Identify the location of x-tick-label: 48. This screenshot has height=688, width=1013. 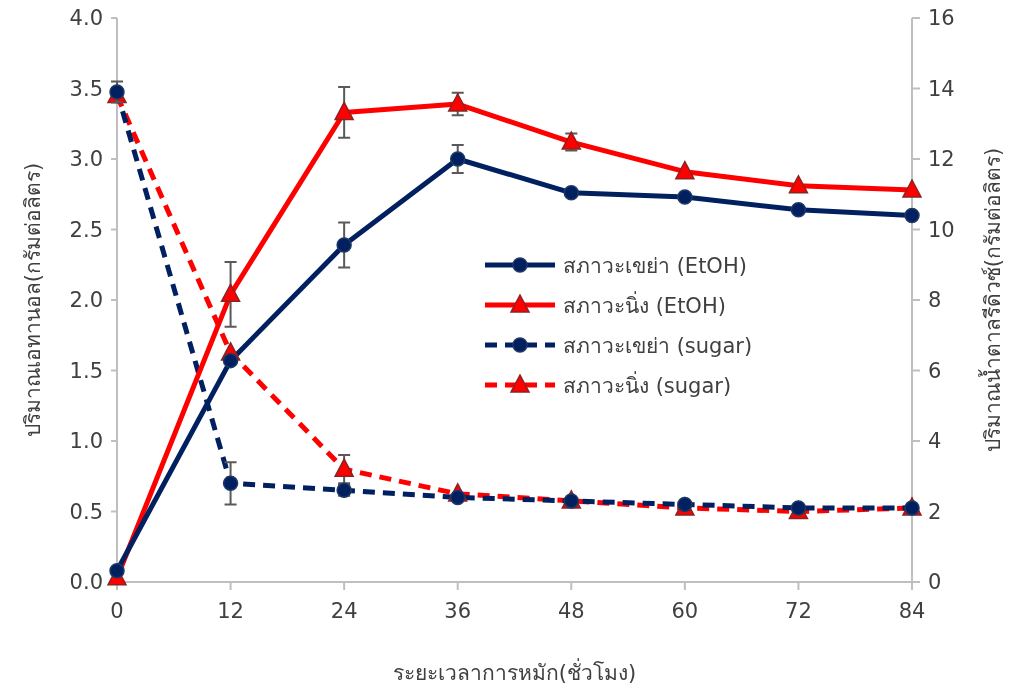
(571, 611).